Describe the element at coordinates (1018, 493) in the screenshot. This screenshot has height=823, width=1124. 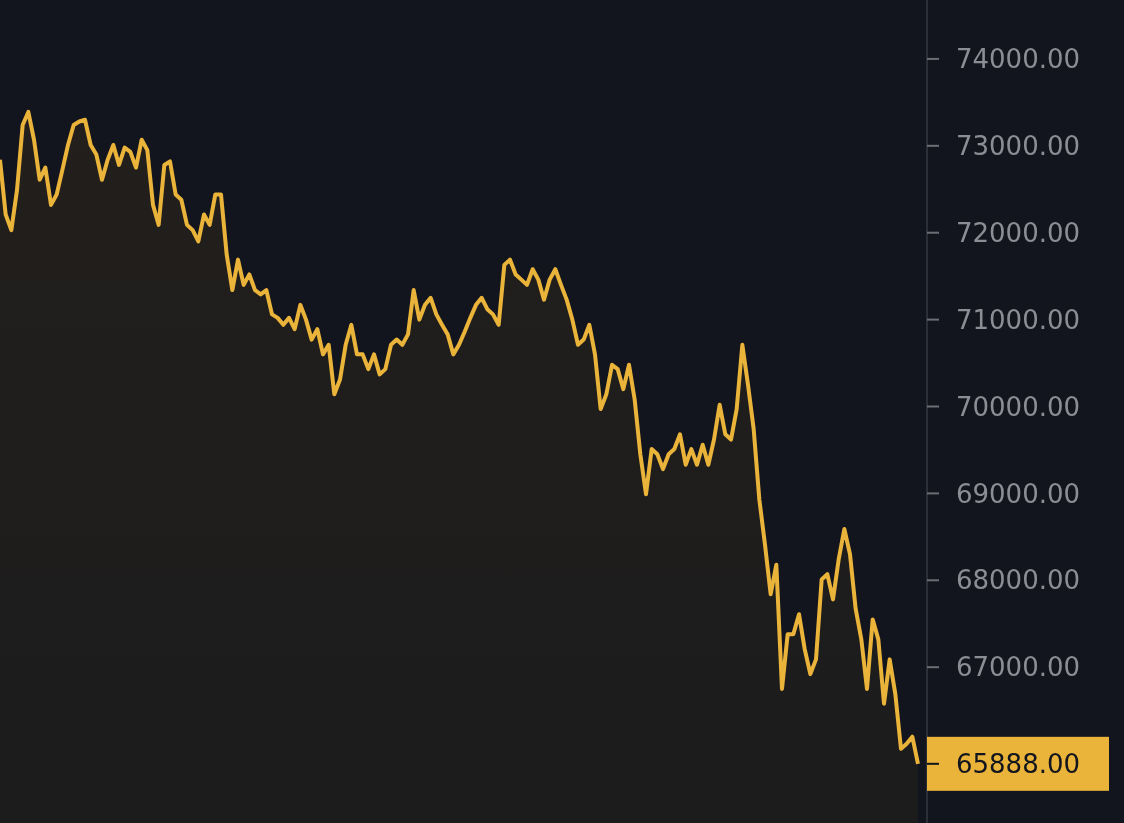
I see `y-tick-label: 69000.00` at that location.